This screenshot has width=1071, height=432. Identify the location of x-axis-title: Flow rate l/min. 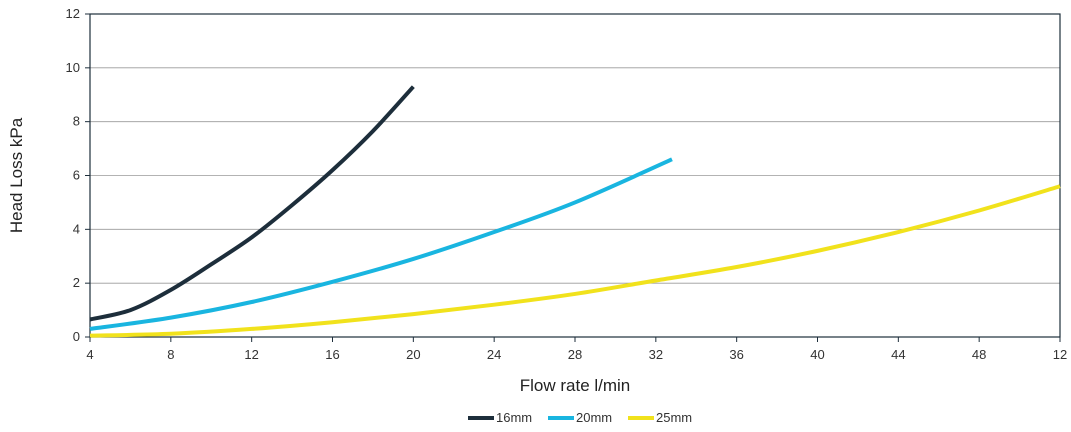
(575, 385).